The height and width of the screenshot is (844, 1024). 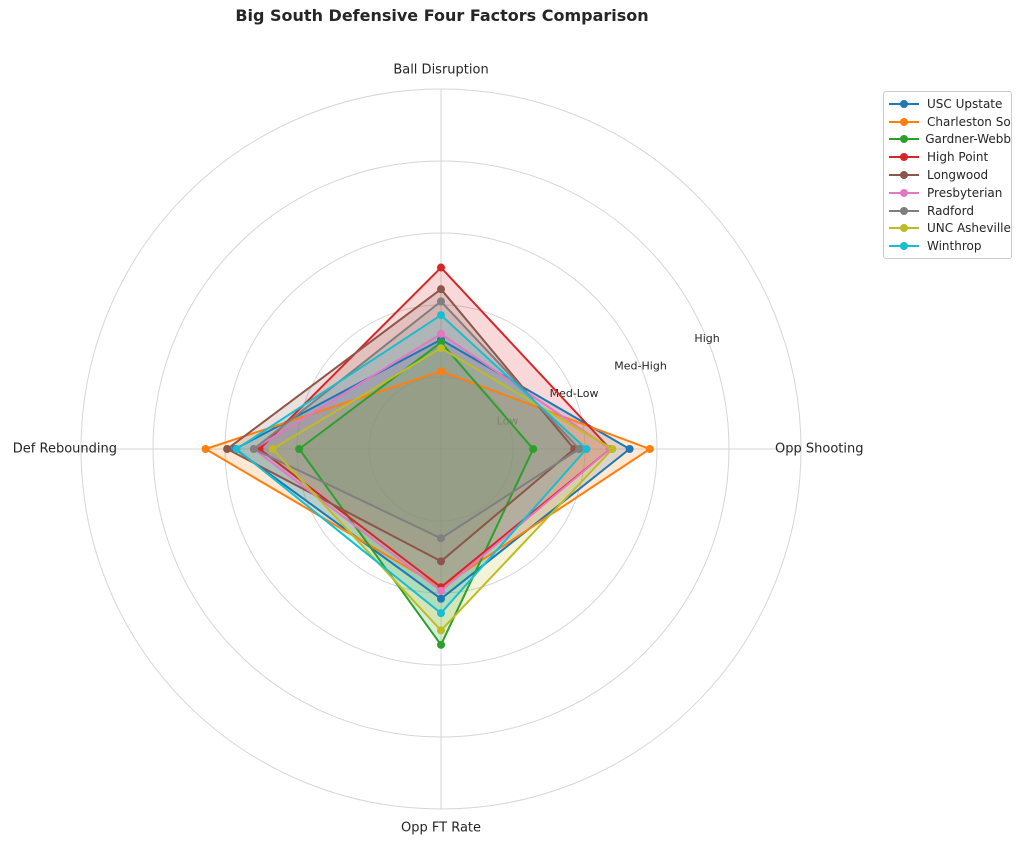 I want to click on legend-item: Radford, so click(x=947, y=211).